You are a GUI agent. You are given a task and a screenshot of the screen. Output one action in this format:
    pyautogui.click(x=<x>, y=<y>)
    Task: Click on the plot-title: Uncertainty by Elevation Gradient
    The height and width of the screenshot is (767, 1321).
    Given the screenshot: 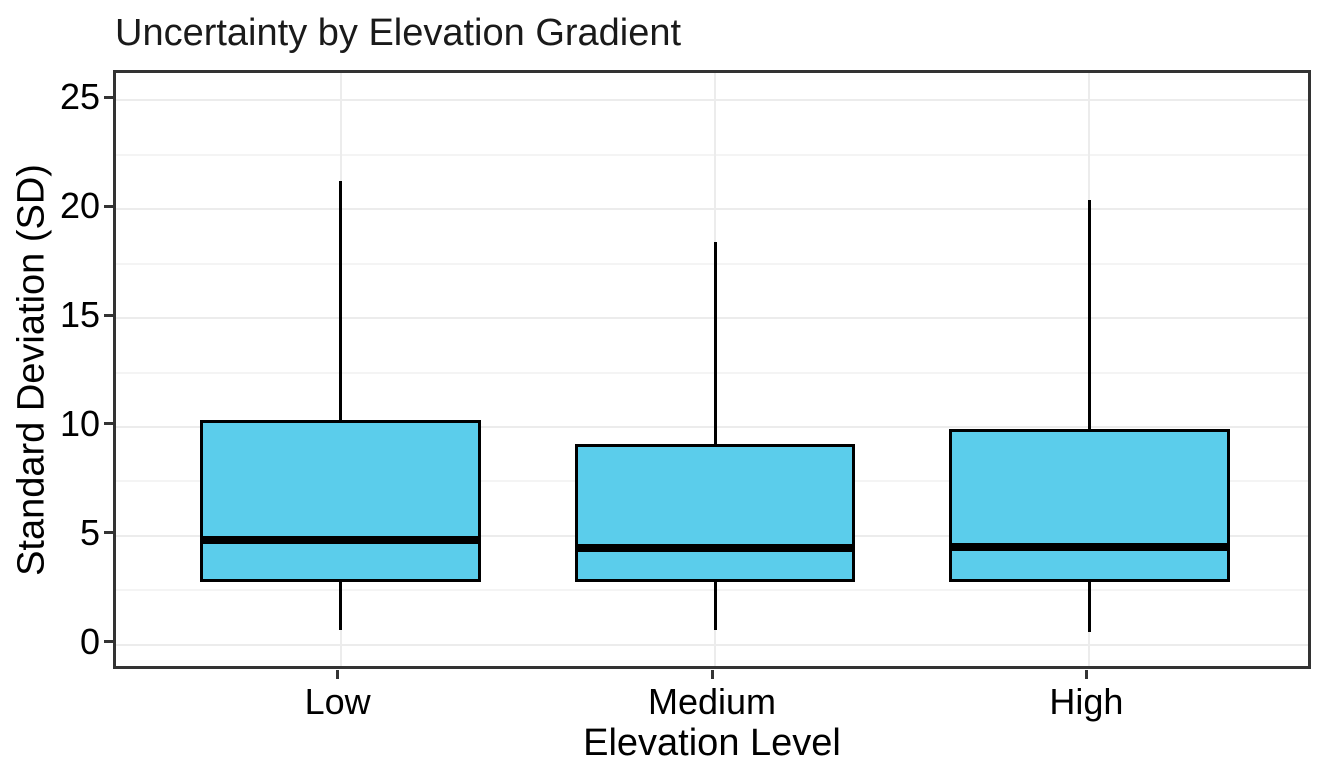 What is the action you would take?
    pyautogui.click(x=398, y=33)
    